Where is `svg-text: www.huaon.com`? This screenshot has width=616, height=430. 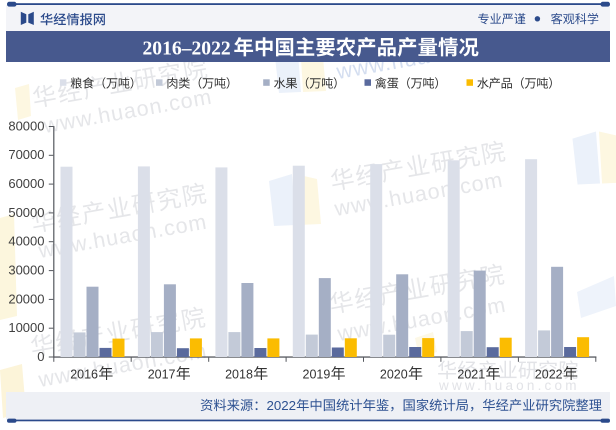
svg-text: www.huaon.com is located at coordinates (509, 385).